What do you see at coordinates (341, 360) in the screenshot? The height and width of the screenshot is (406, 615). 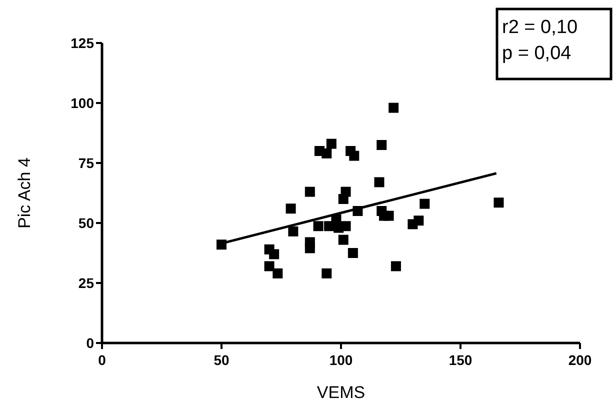 I see `x-tick-label: 100` at bounding box center [341, 360].